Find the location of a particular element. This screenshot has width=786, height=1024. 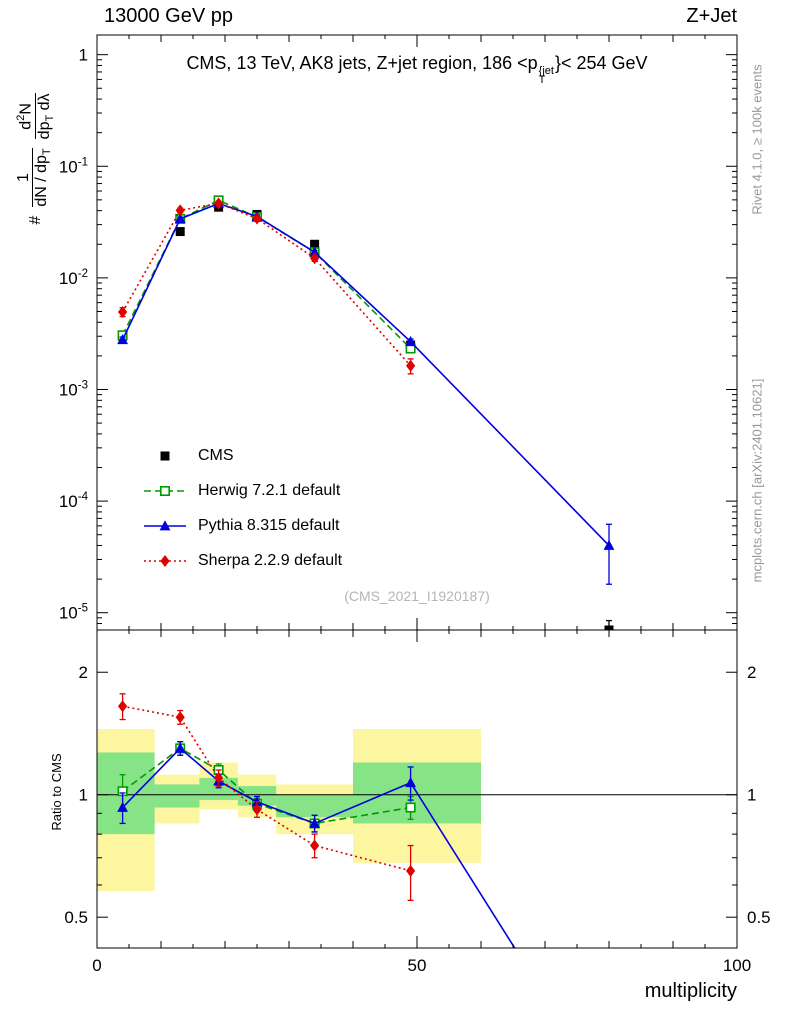

rivet-version-credit: Rivet 4.1.0, ≥ 100k events is located at coordinates (757, 139).